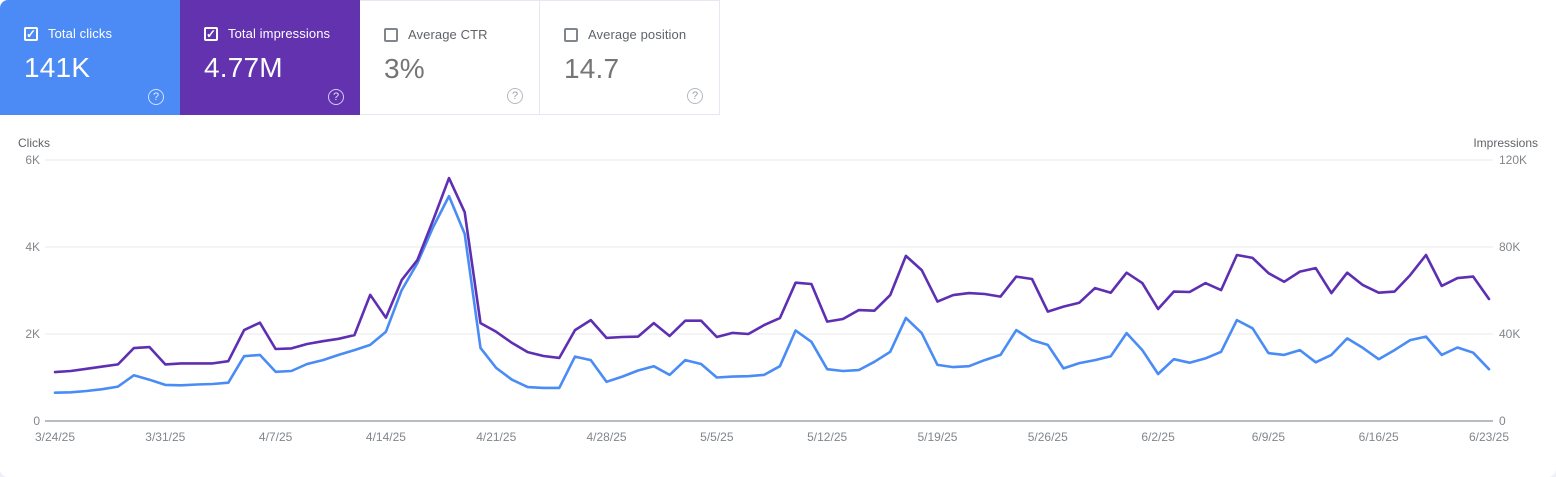 This screenshot has width=1556, height=477. Describe the element at coordinates (448, 34) in the screenshot. I see `average-ctr-label: Average CTR` at that location.